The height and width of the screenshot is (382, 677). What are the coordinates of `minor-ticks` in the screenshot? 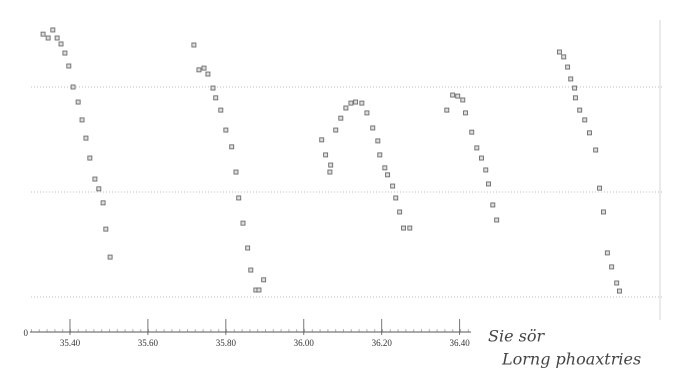 It's located at (251, 327).